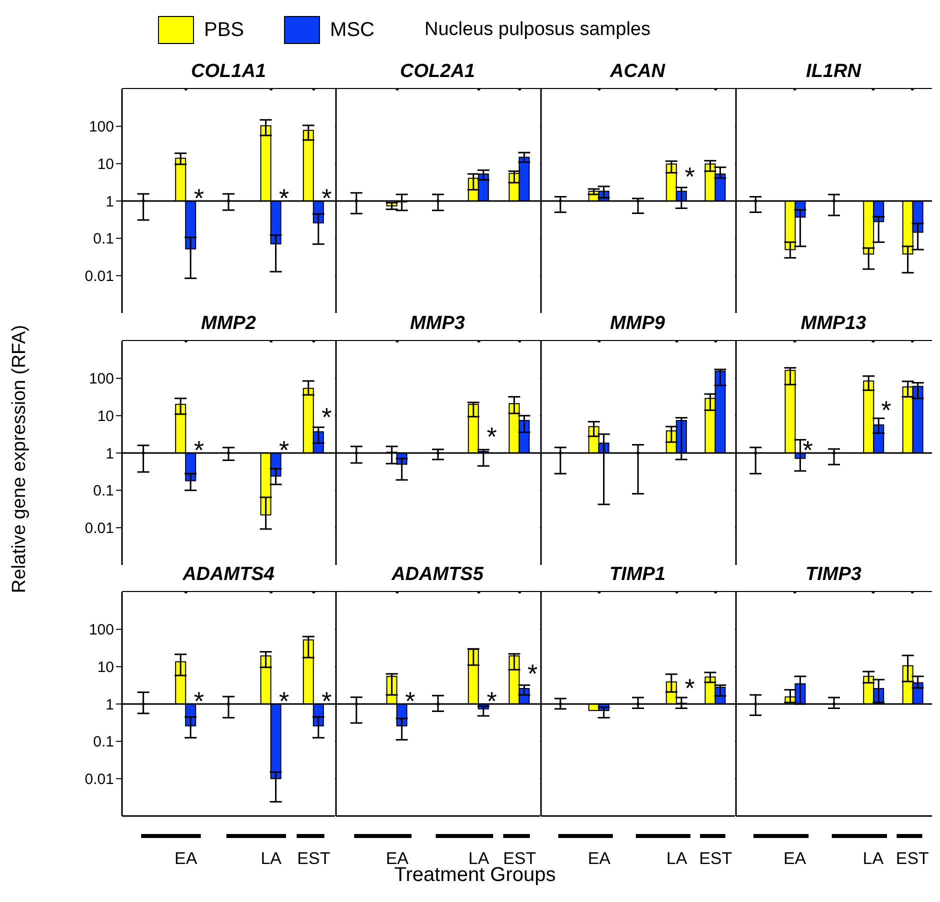 This screenshot has width=940, height=902. I want to click on chart-title: ACAN, so click(637, 72).